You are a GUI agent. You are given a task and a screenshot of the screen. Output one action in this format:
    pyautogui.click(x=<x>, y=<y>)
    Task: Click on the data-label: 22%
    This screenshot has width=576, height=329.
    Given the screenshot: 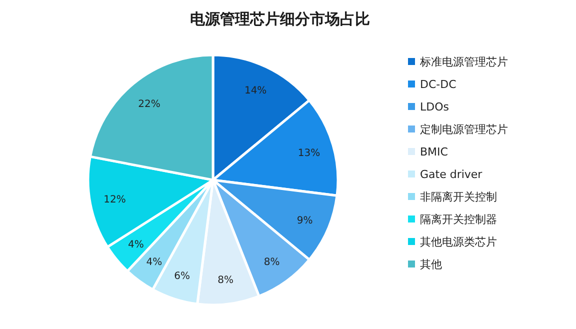 What is the action you would take?
    pyautogui.click(x=149, y=104)
    